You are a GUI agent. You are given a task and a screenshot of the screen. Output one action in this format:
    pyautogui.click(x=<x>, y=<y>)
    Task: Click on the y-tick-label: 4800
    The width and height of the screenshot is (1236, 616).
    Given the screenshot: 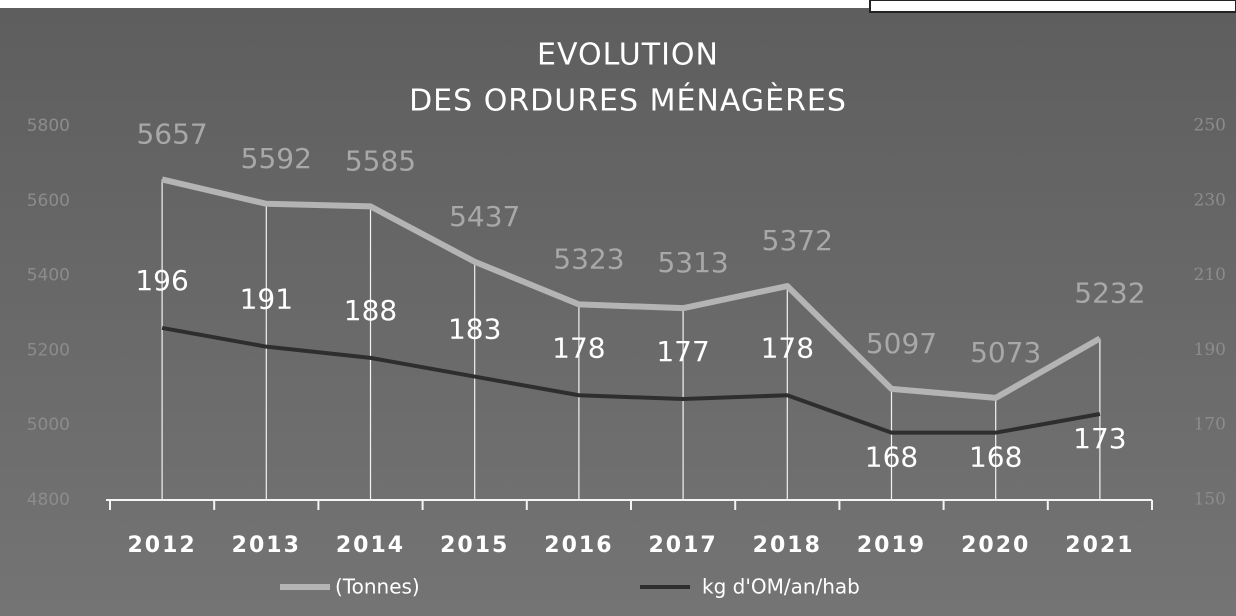 What is the action you would take?
    pyautogui.click(x=48, y=500)
    